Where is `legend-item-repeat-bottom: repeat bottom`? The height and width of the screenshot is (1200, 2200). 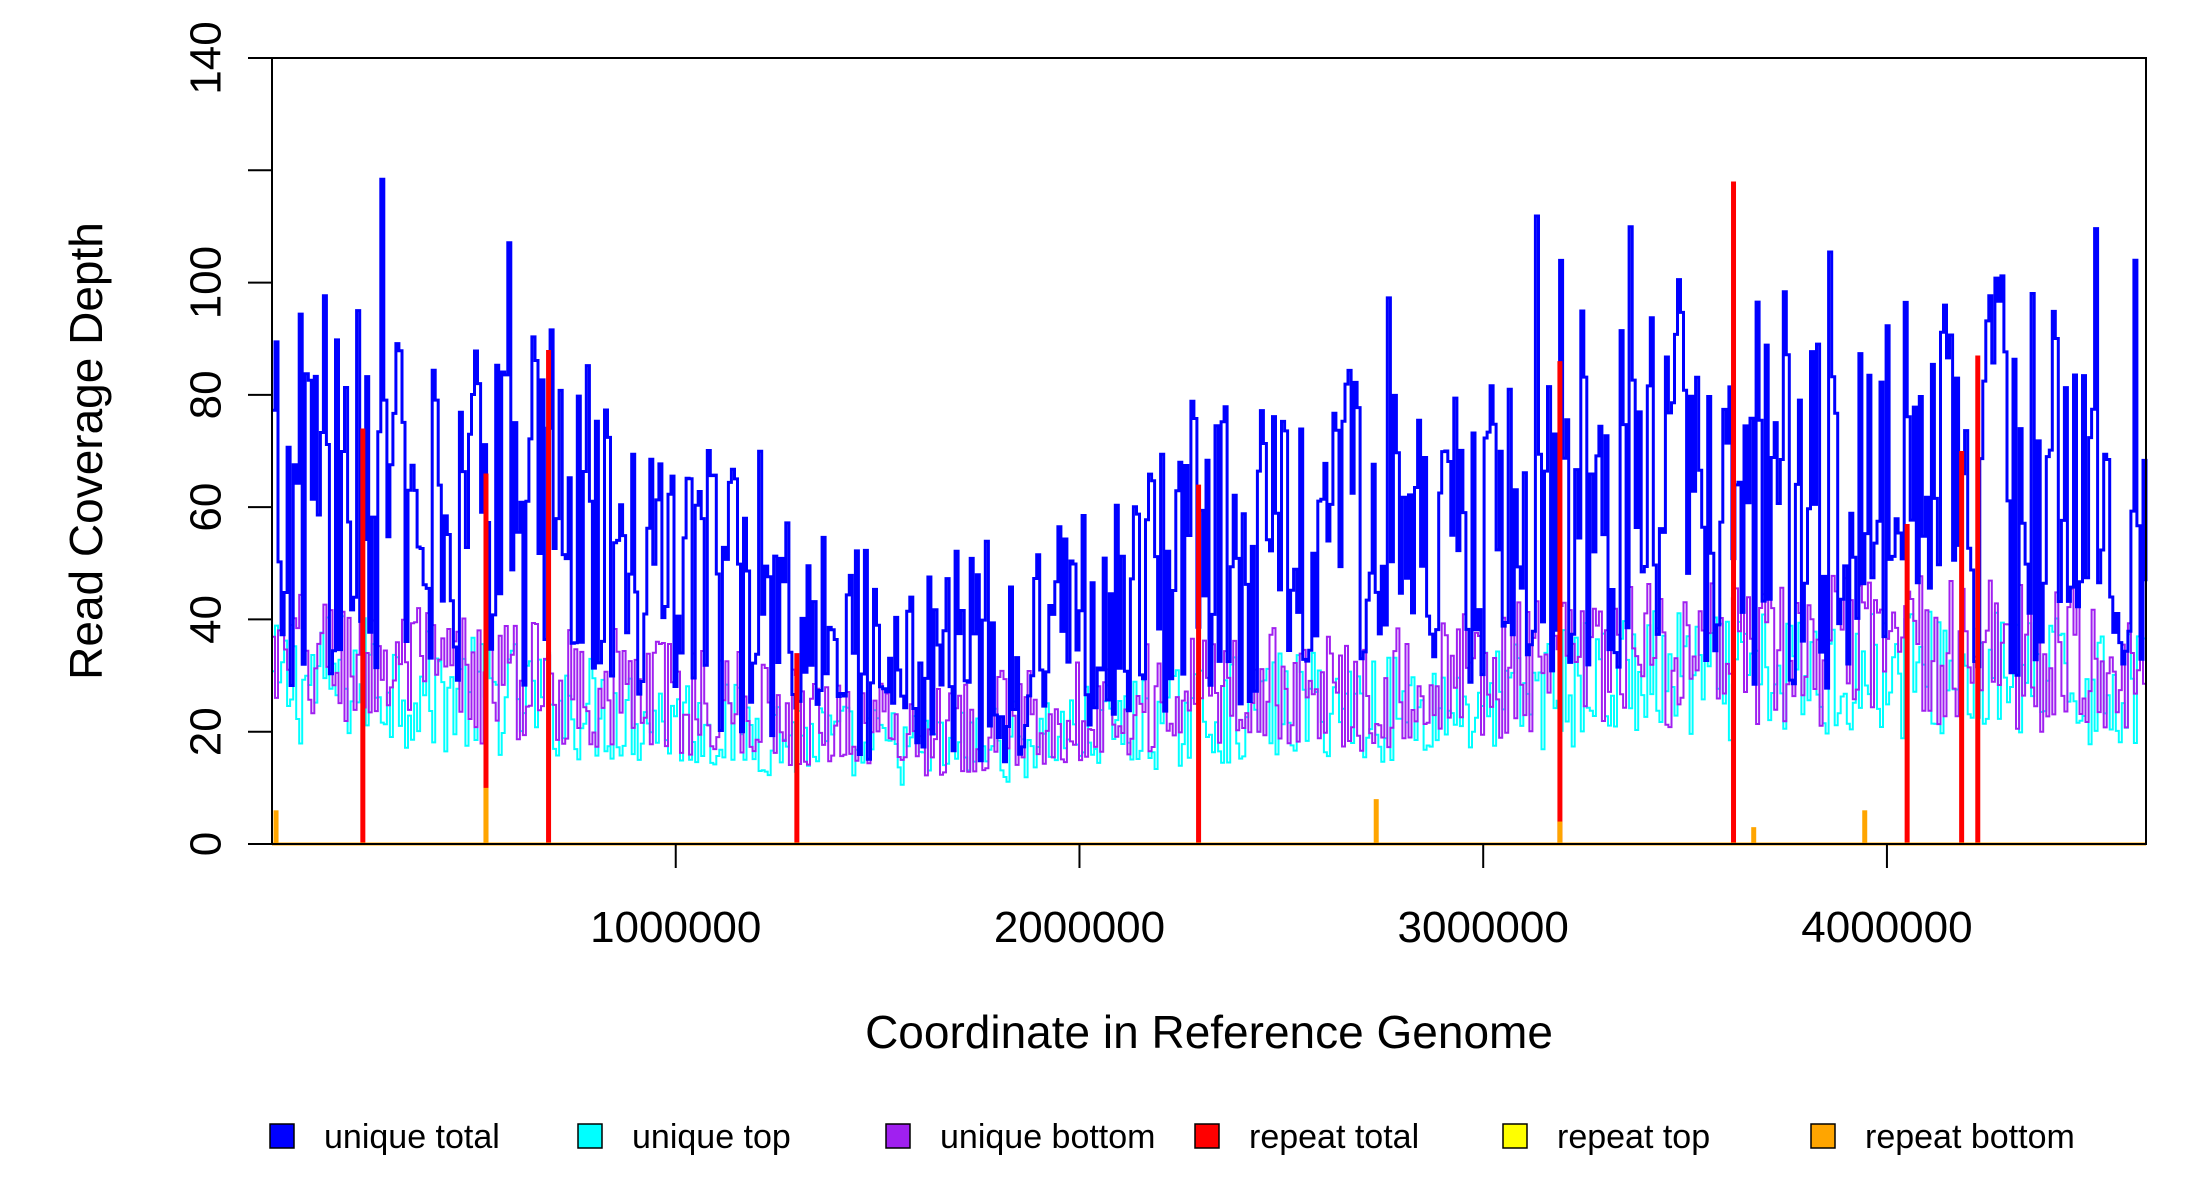
legend-item-repeat-bottom: repeat bottom is located at coordinates (1942, 1137).